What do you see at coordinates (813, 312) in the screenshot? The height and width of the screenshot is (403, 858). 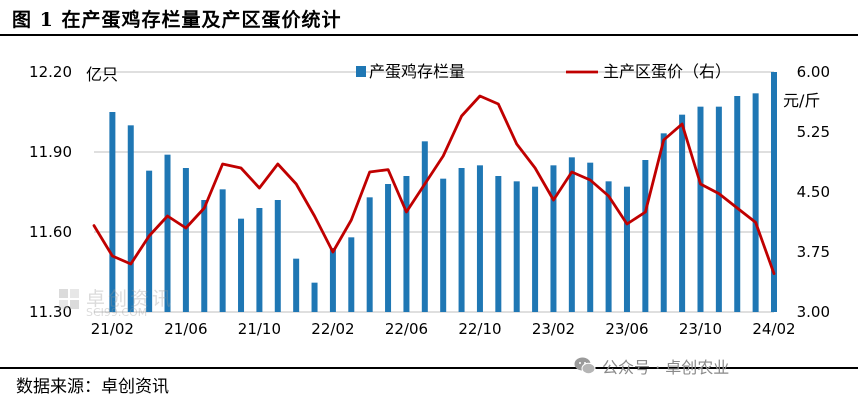 I see `right-tick-label: 3.00` at bounding box center [813, 312].